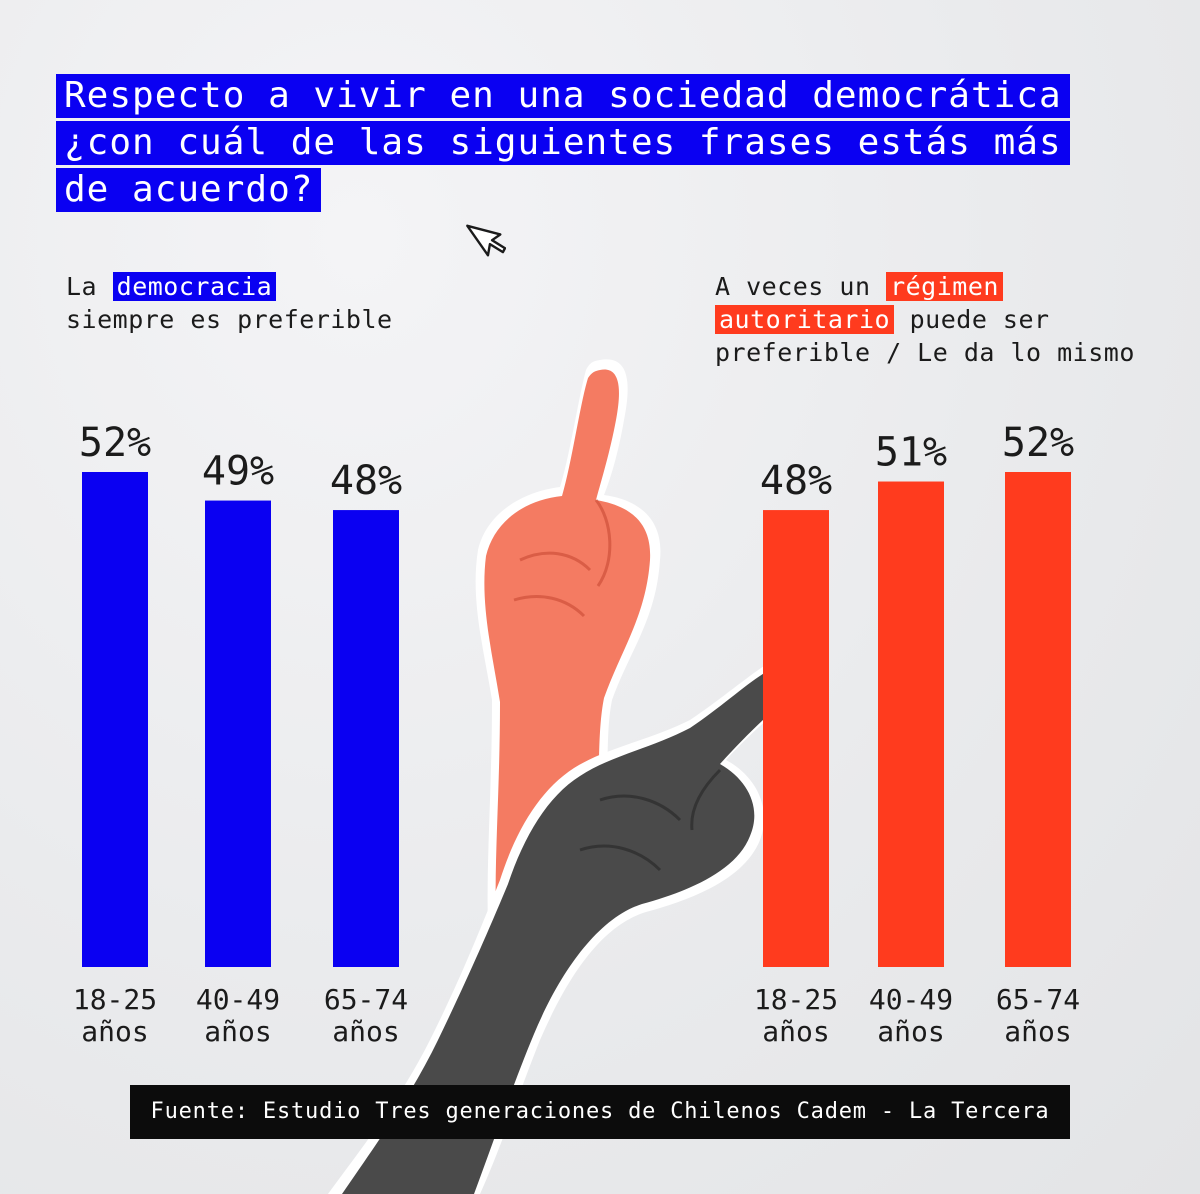 This screenshot has height=1194, width=1200. Describe the element at coordinates (189, 190) in the screenshot. I see `title-line-3: de acuerdo?` at that location.